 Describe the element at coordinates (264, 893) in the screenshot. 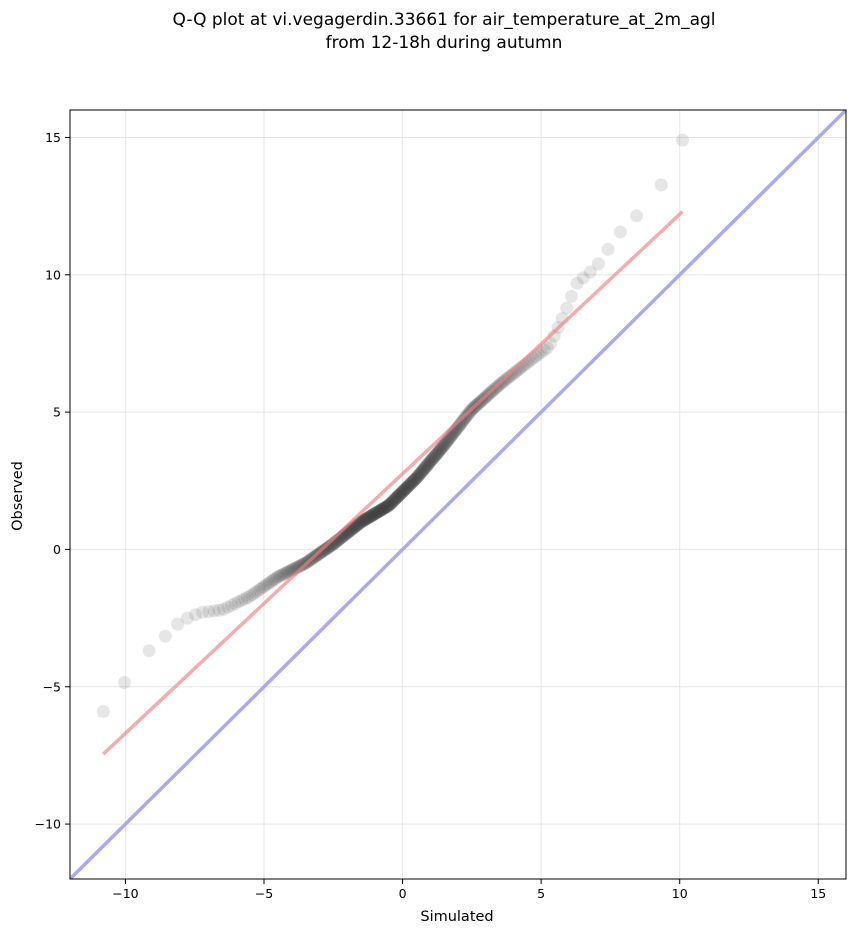

I see `x-tick-label: −5` at that location.